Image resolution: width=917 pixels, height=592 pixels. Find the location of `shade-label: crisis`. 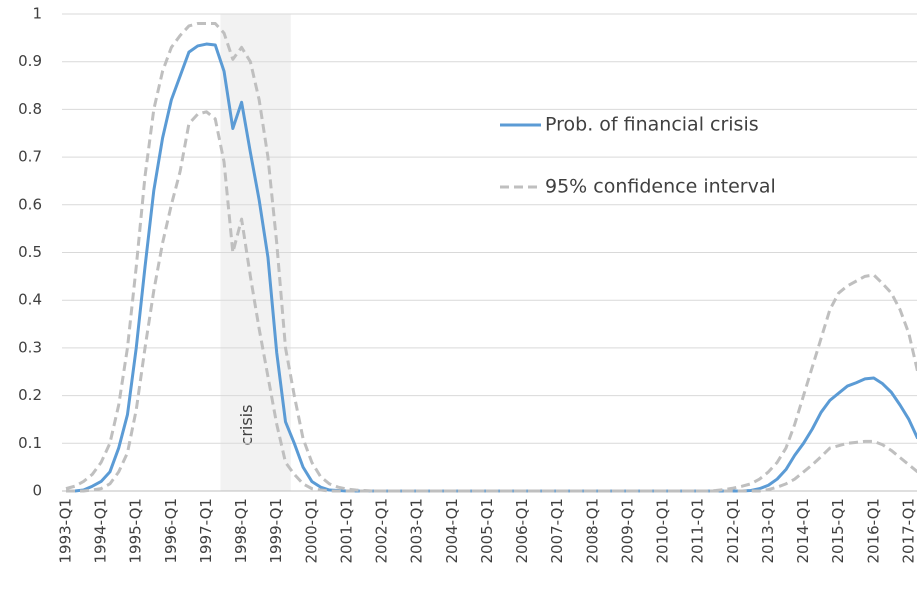

shade-label: crisis is located at coordinates (246, 425).